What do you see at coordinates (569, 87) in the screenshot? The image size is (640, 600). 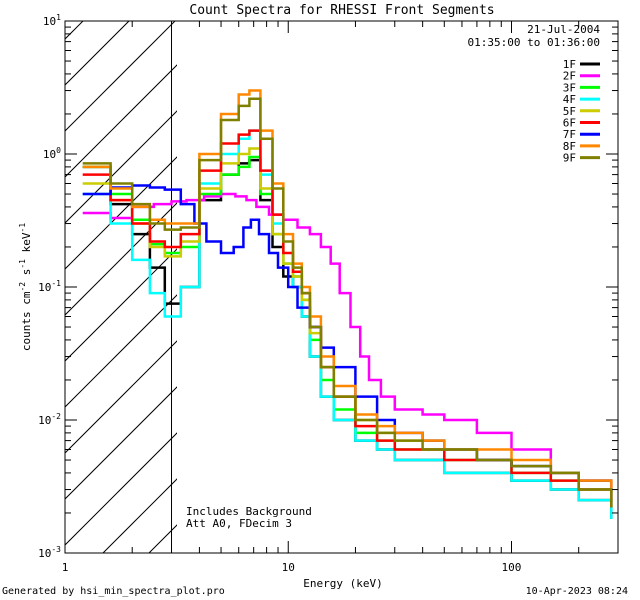 I see `legend-label-3F: 3F` at bounding box center [569, 87].